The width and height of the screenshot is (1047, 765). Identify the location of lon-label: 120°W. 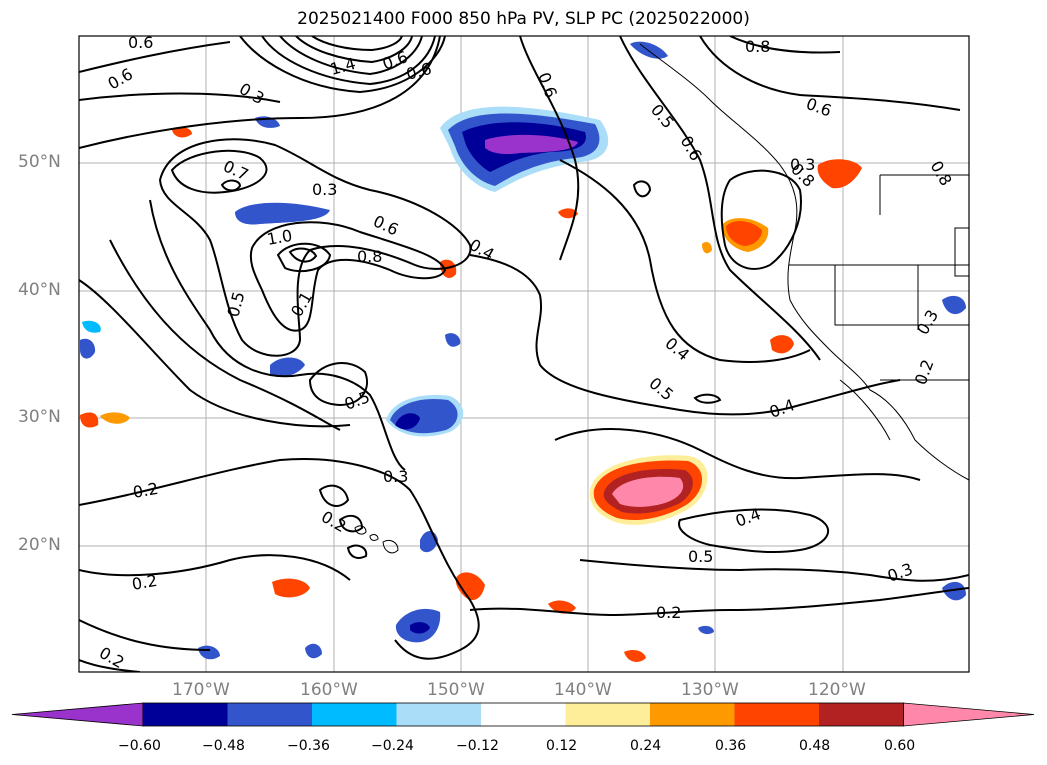
(837, 690).